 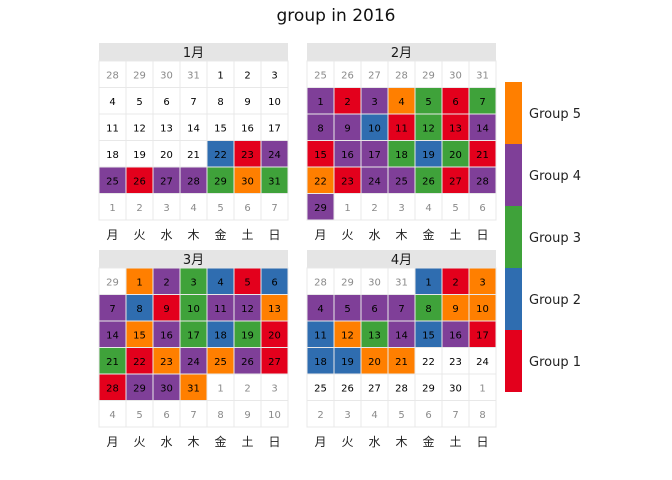 What do you see at coordinates (347, 362) in the screenshot?
I see `day-number: 19` at bounding box center [347, 362].